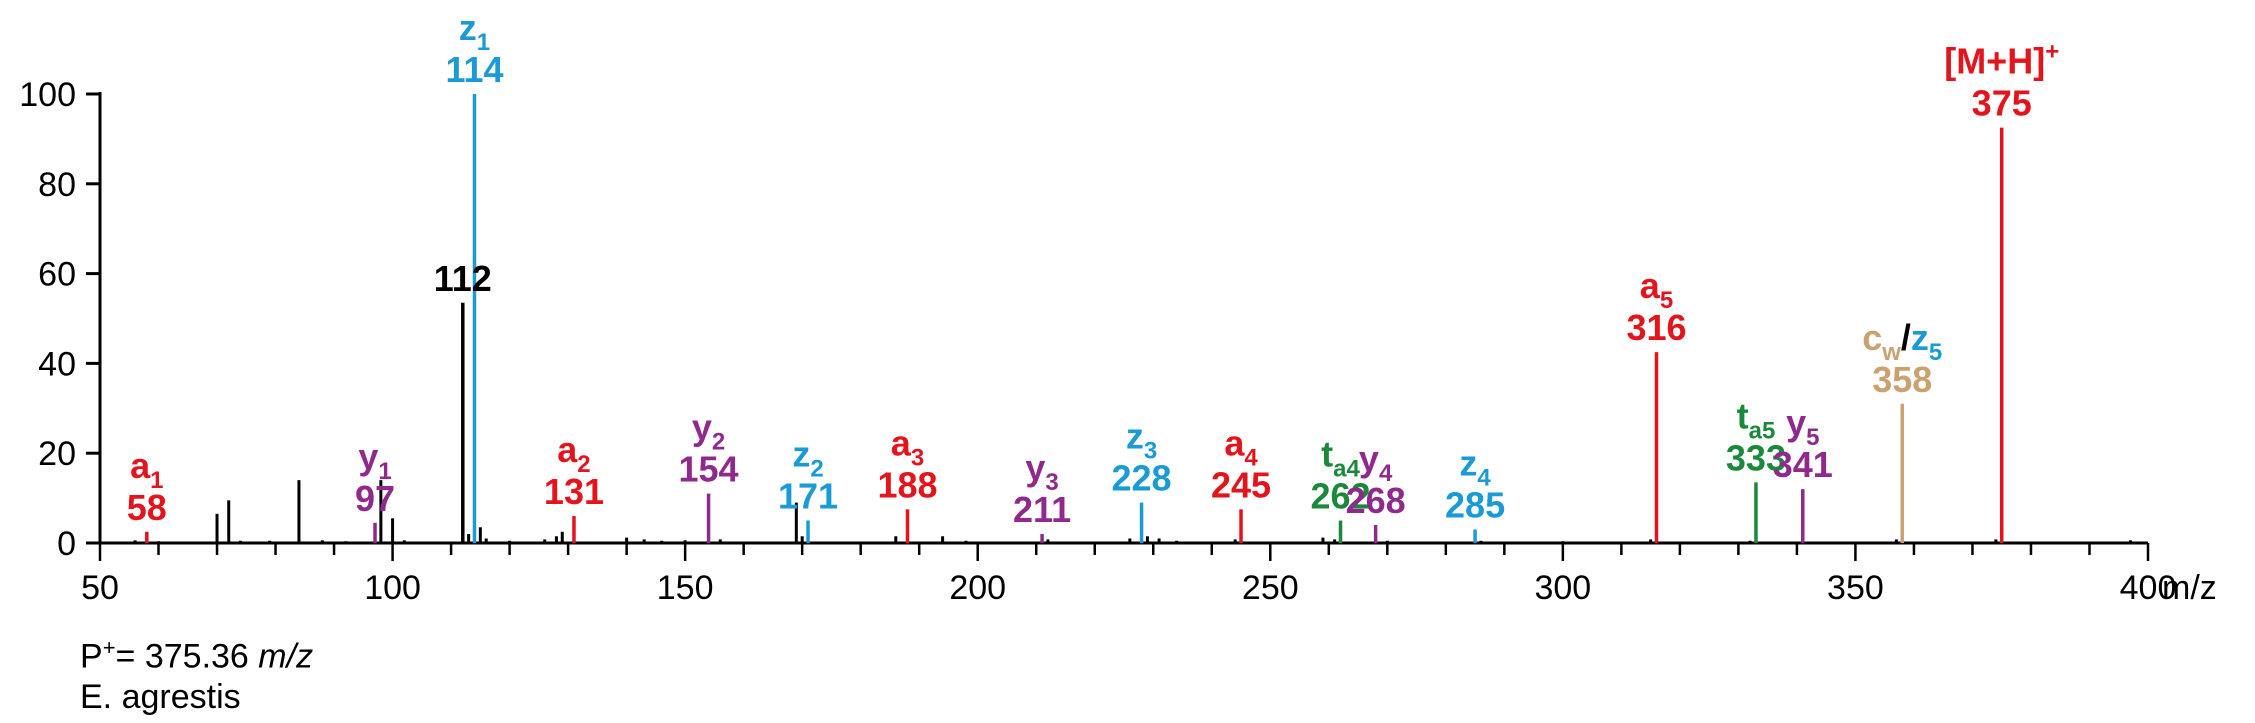 The width and height of the screenshot is (2255, 723). What do you see at coordinates (474, 31) in the screenshot?
I see `ion-label: z1` at bounding box center [474, 31].